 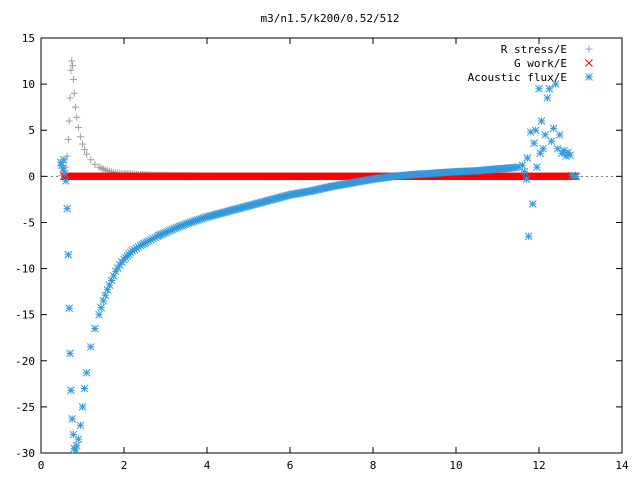 I want to click on y-tick-label: -5, so click(x=28, y=222).